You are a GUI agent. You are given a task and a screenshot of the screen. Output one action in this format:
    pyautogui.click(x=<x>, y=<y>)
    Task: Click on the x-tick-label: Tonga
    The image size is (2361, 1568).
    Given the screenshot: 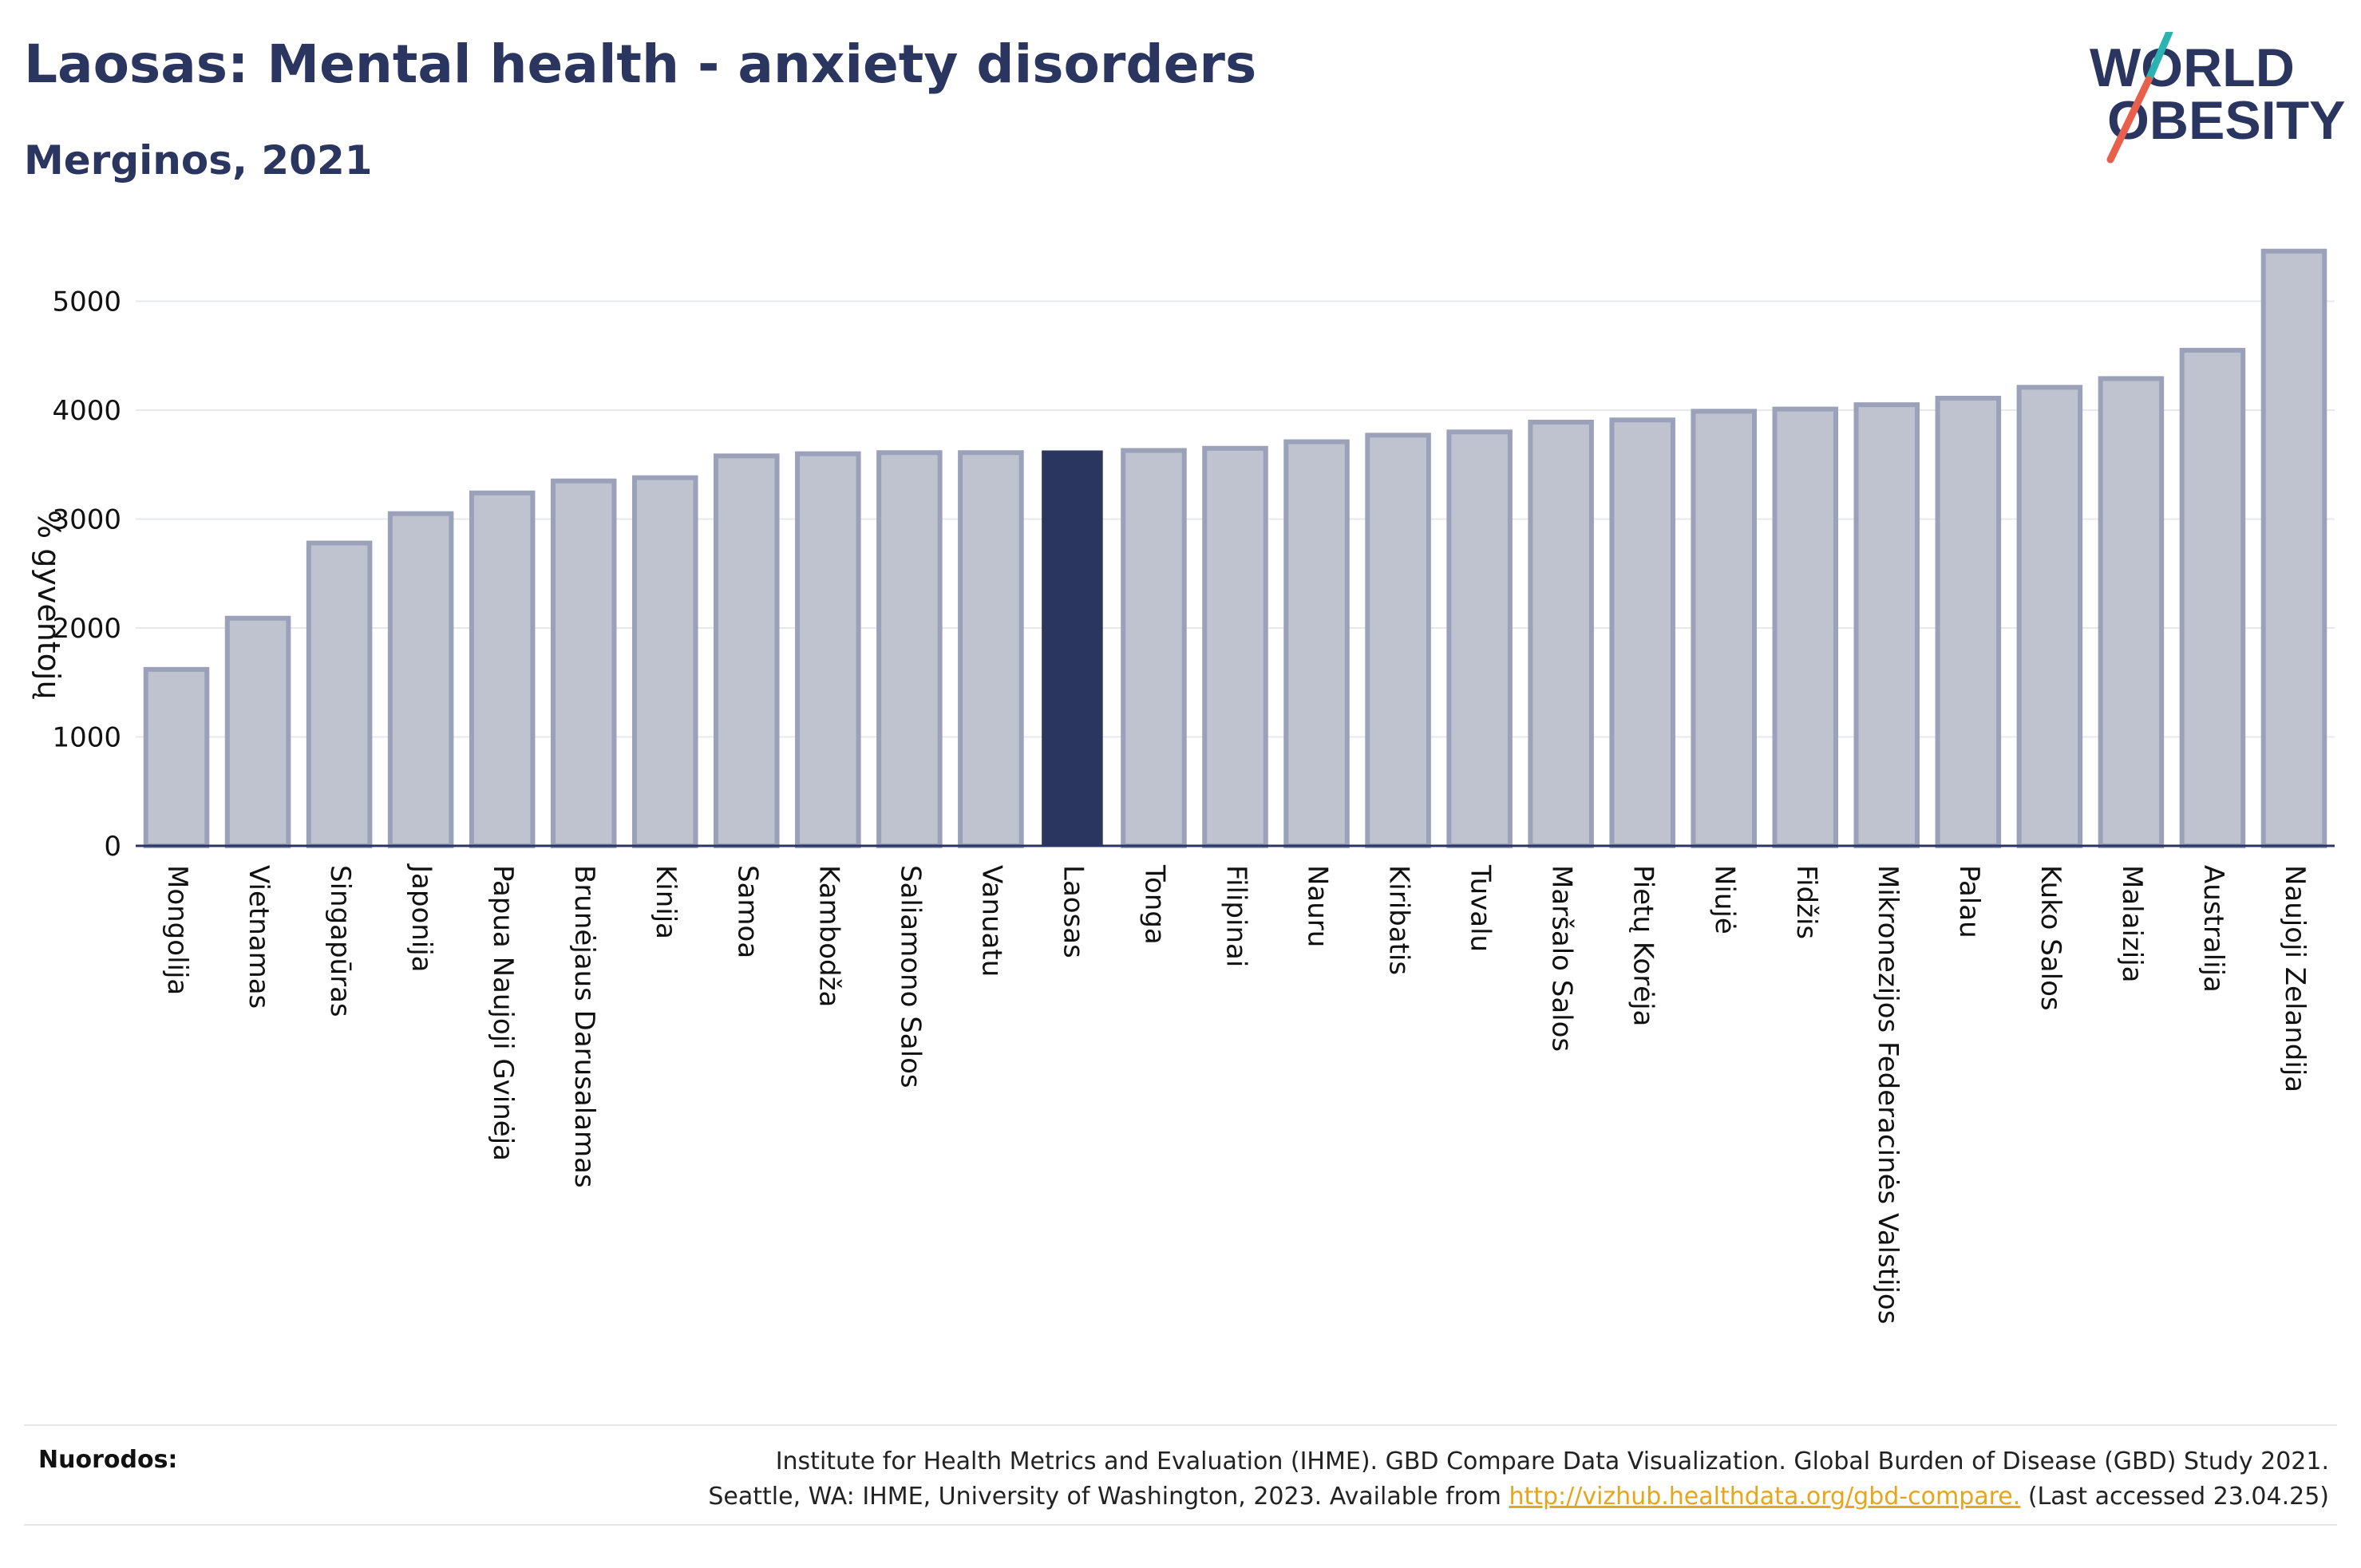 What is the action you would take?
    pyautogui.click(x=1154, y=904)
    